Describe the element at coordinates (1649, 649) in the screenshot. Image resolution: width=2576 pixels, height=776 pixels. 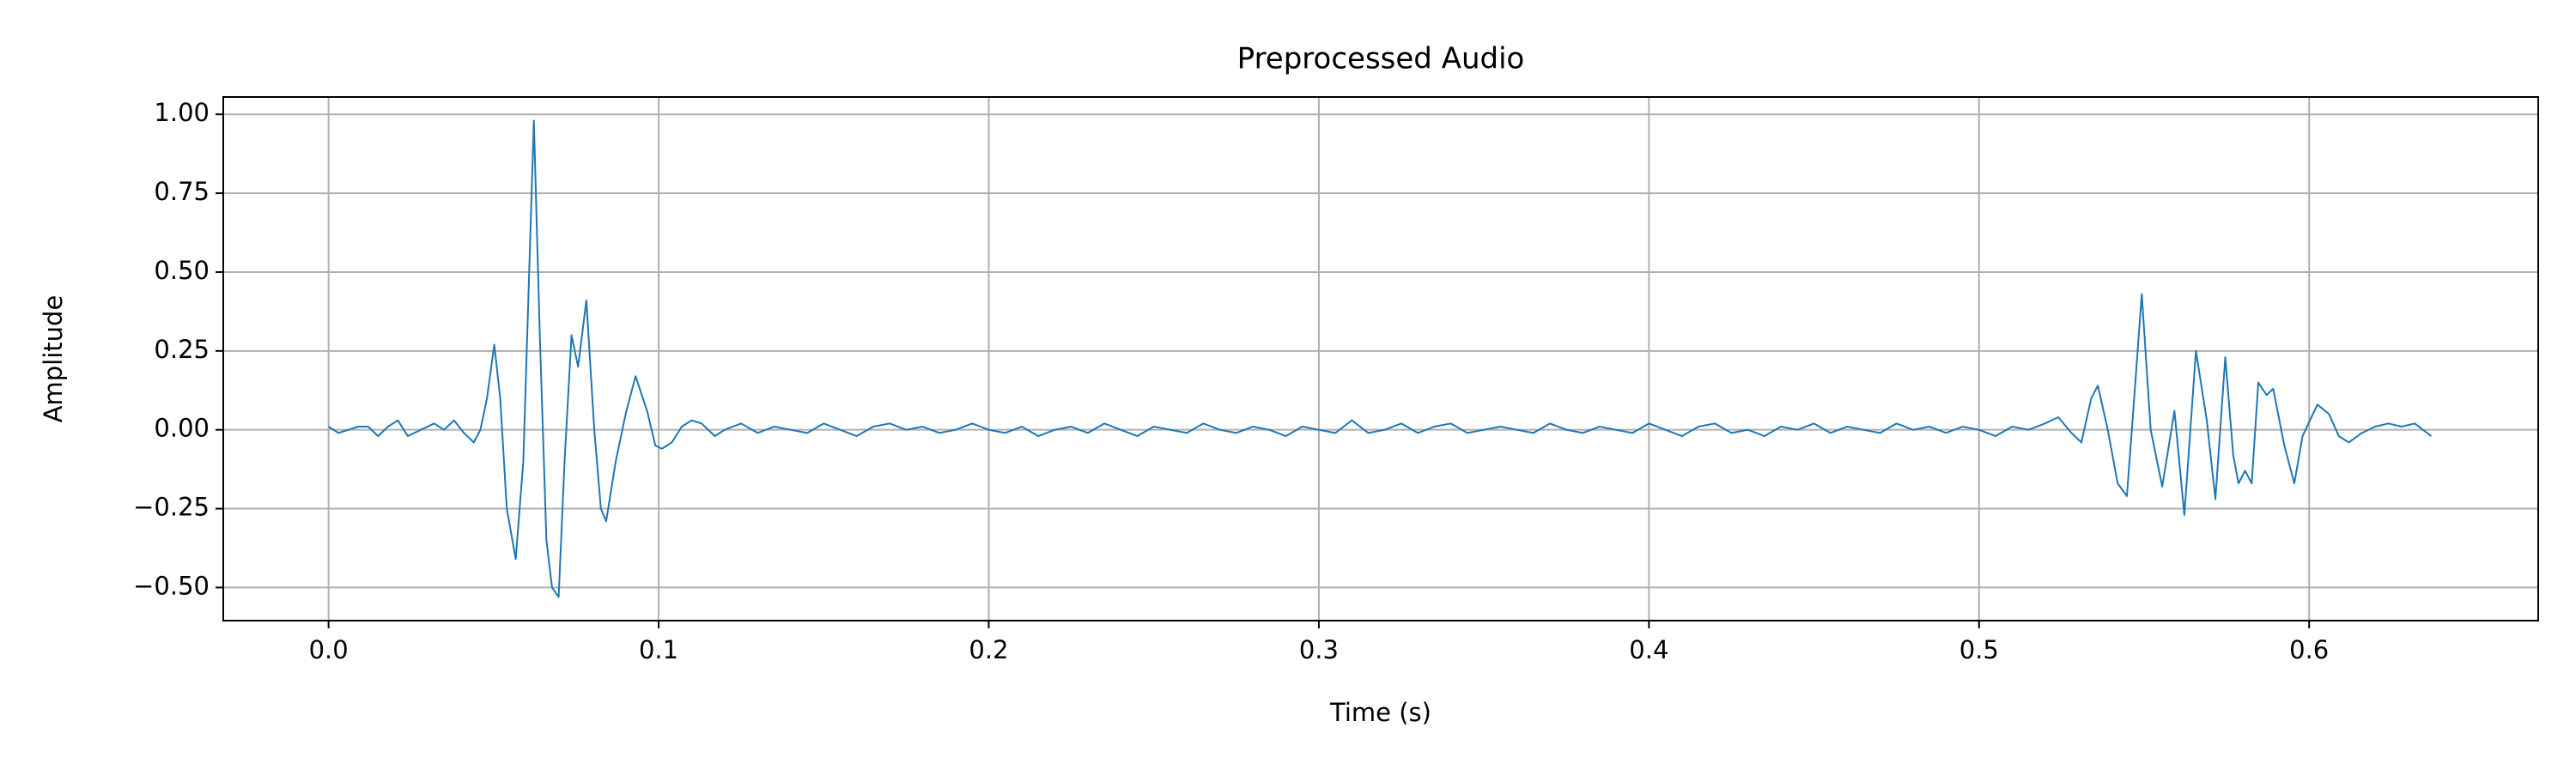
I see `x-tick-label: 0.4` at that location.